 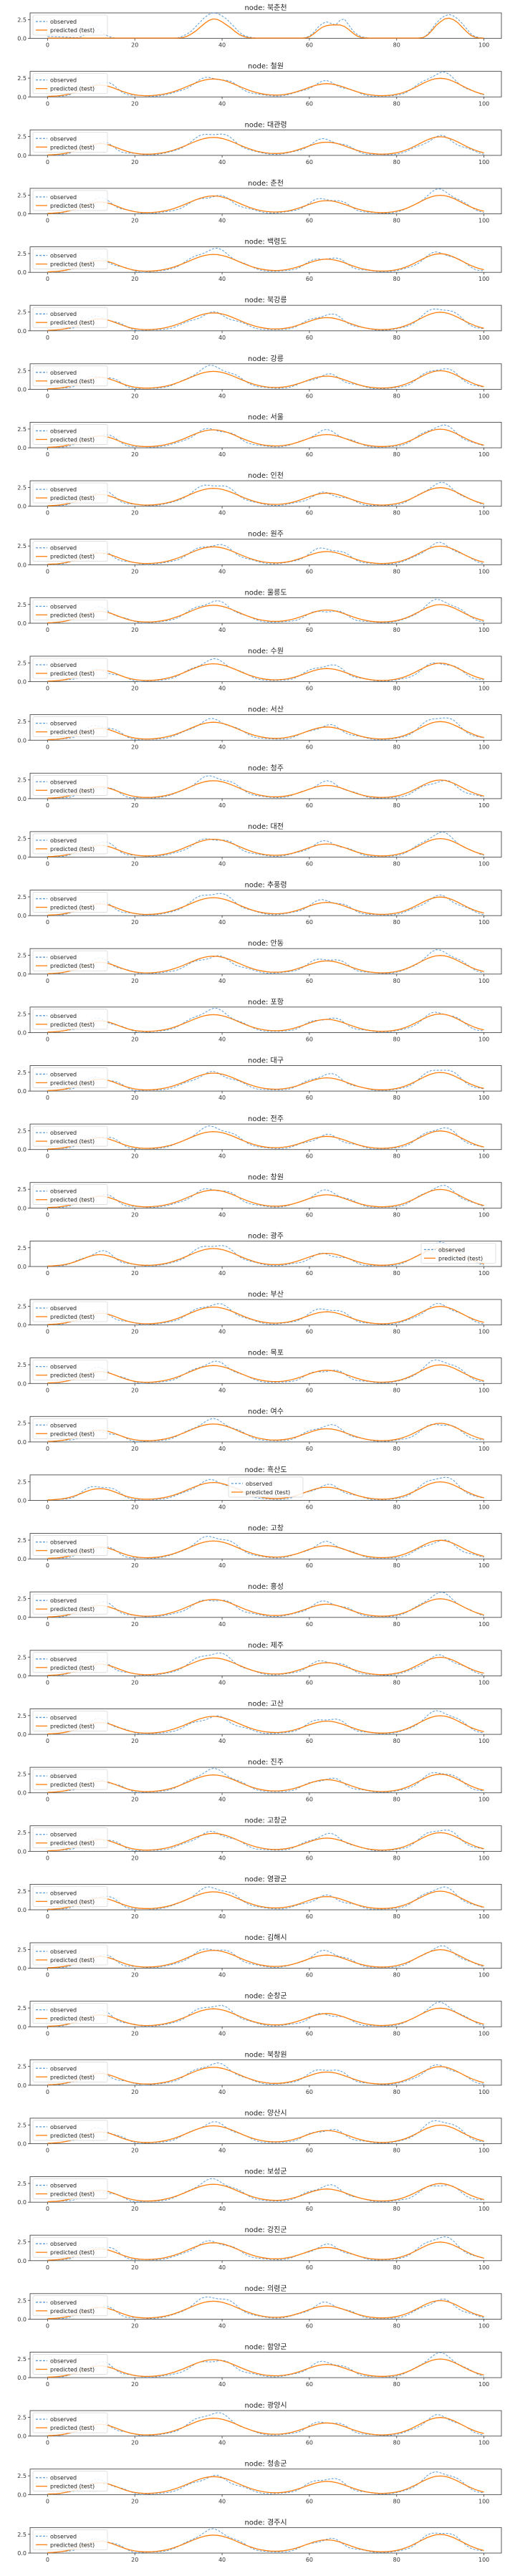 I want to click on subplot-title: node: 광주, so click(x=266, y=1235).